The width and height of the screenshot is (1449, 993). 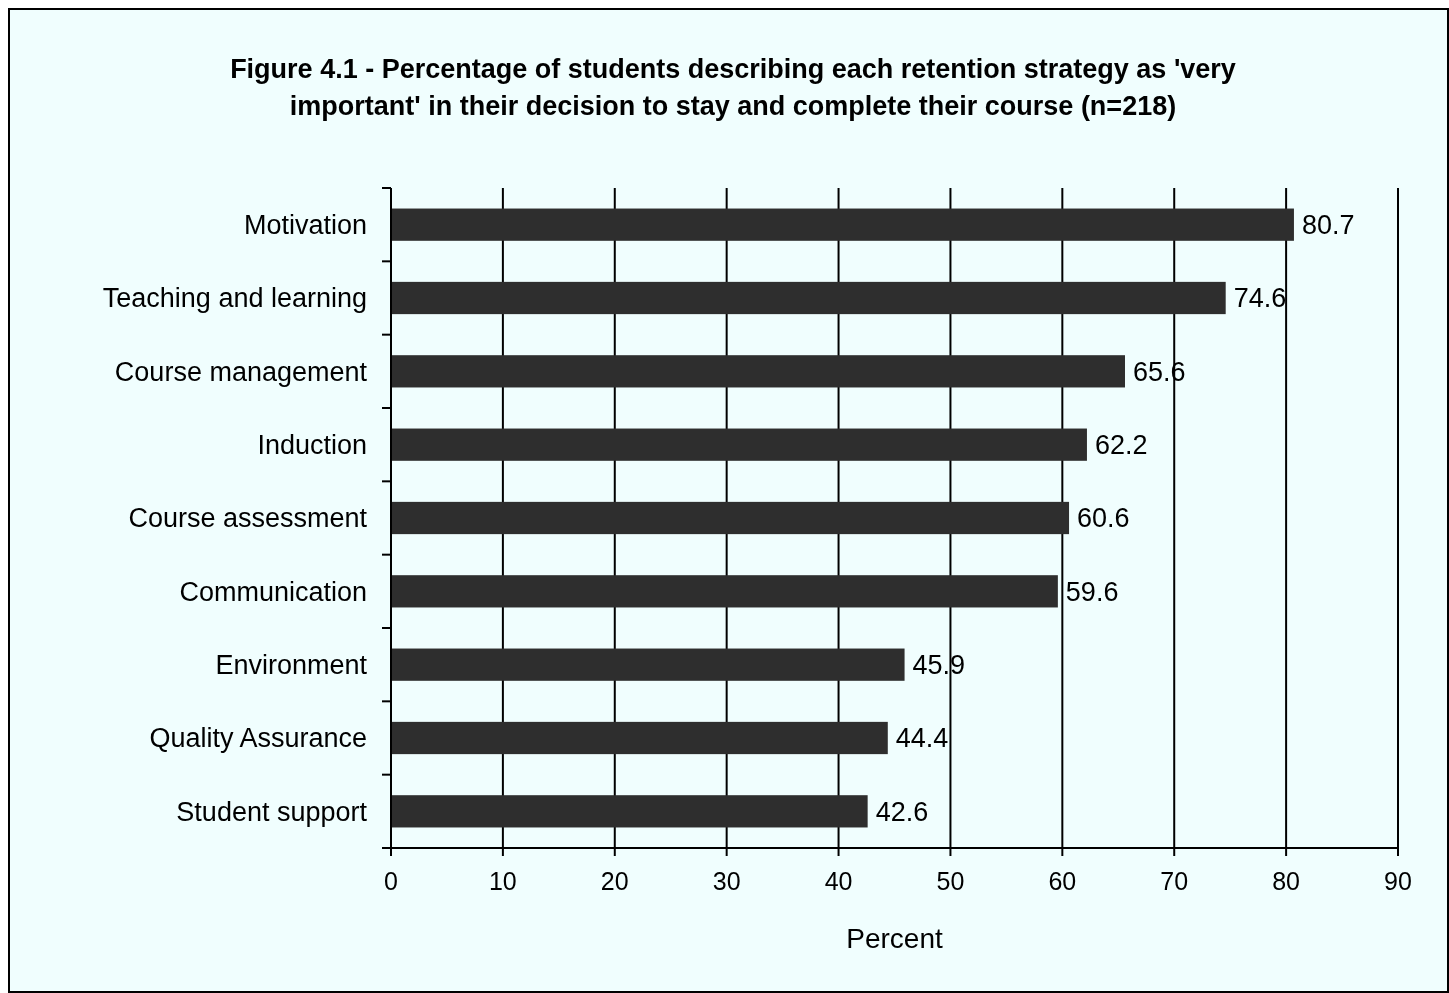 What do you see at coordinates (273, 591) in the screenshot?
I see `y-tick-label: Communication` at bounding box center [273, 591].